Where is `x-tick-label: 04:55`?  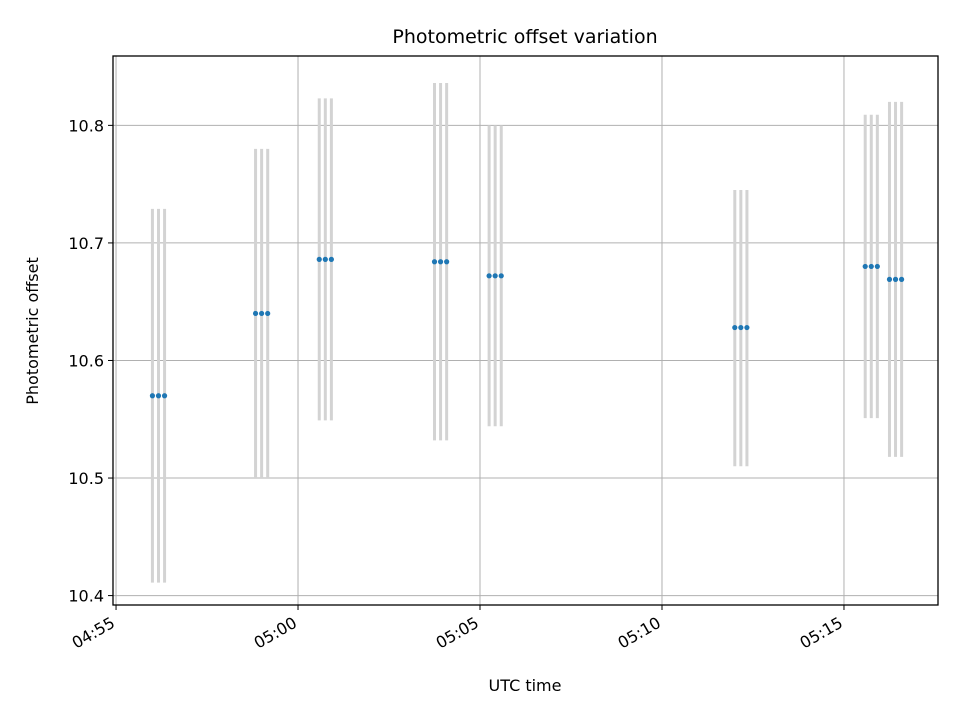
x-tick-label: 04:55 is located at coordinates (93, 633).